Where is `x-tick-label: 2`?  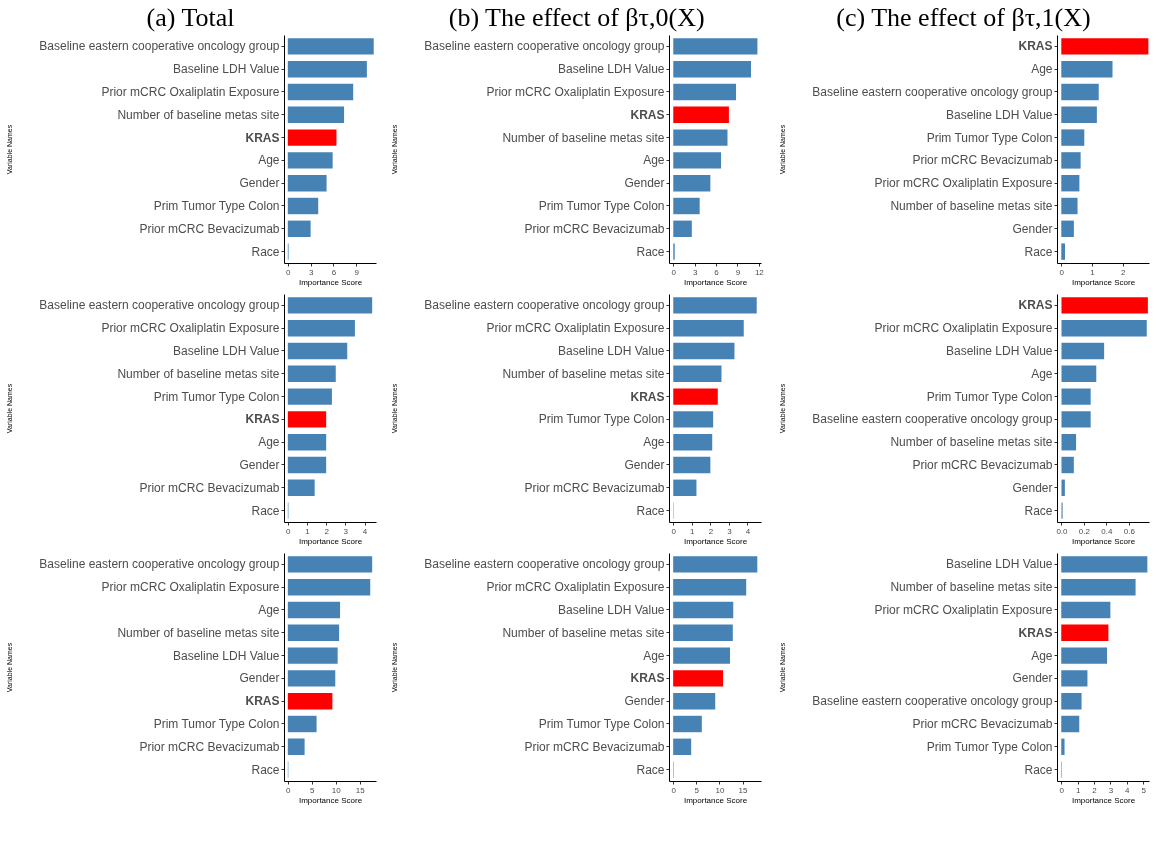
x-tick-label: 2 is located at coordinates (1123, 272).